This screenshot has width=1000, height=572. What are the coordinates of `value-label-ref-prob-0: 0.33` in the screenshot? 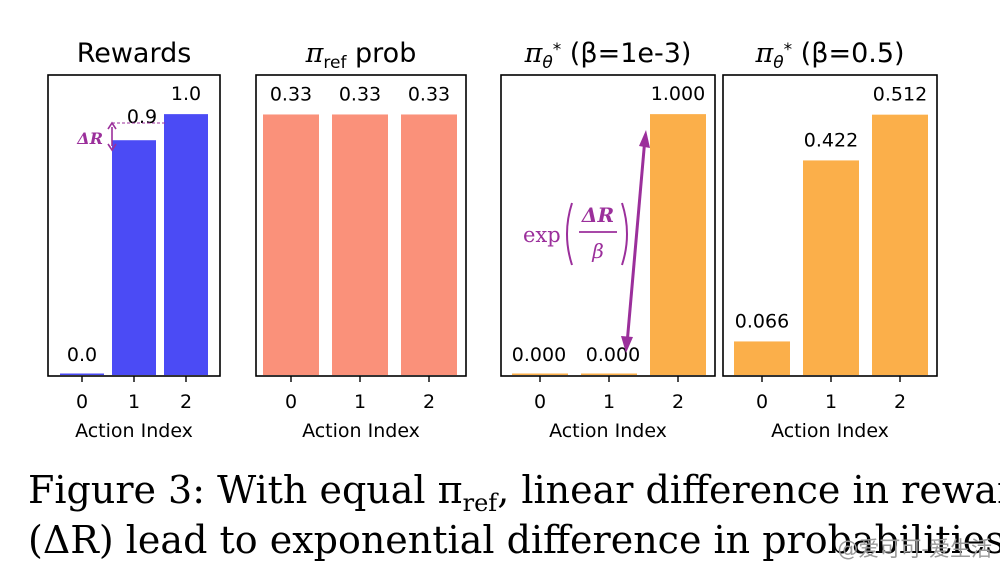 It's located at (291, 94).